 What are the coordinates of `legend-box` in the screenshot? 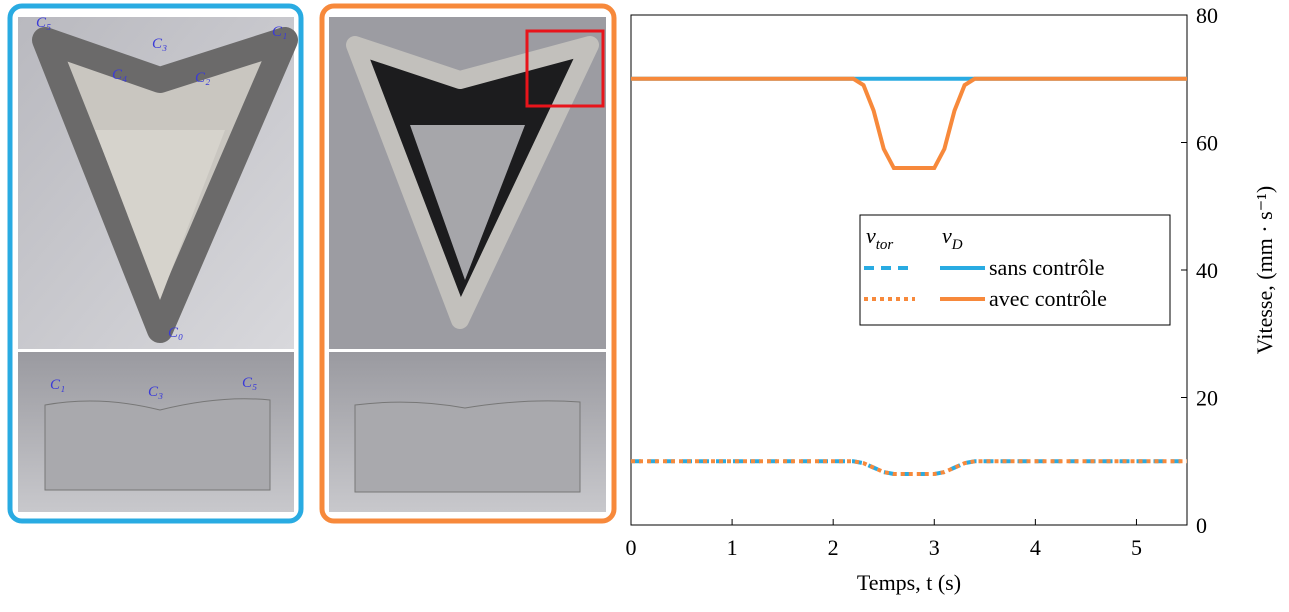 It's located at (1015, 270).